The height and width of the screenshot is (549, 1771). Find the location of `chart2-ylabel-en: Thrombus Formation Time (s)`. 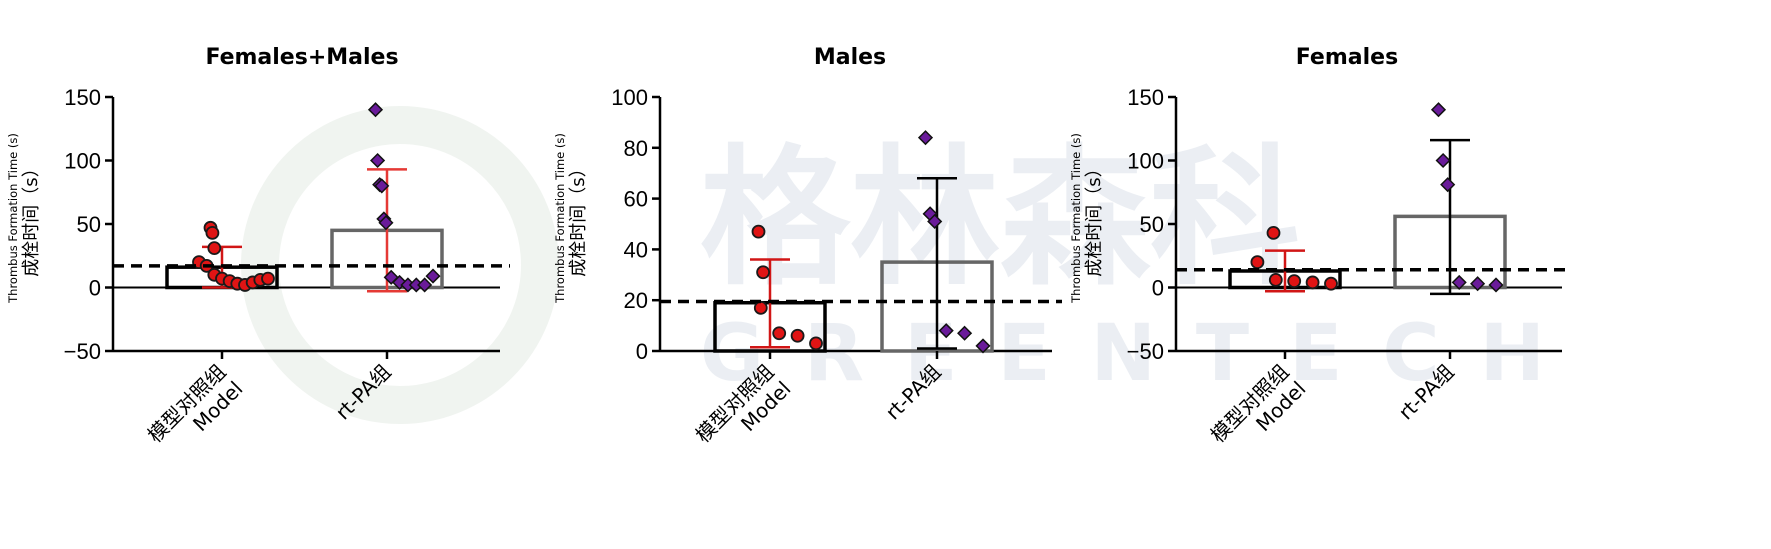

chart2-ylabel-en: Thrombus Formation Time (s) is located at coordinates (560, 218).